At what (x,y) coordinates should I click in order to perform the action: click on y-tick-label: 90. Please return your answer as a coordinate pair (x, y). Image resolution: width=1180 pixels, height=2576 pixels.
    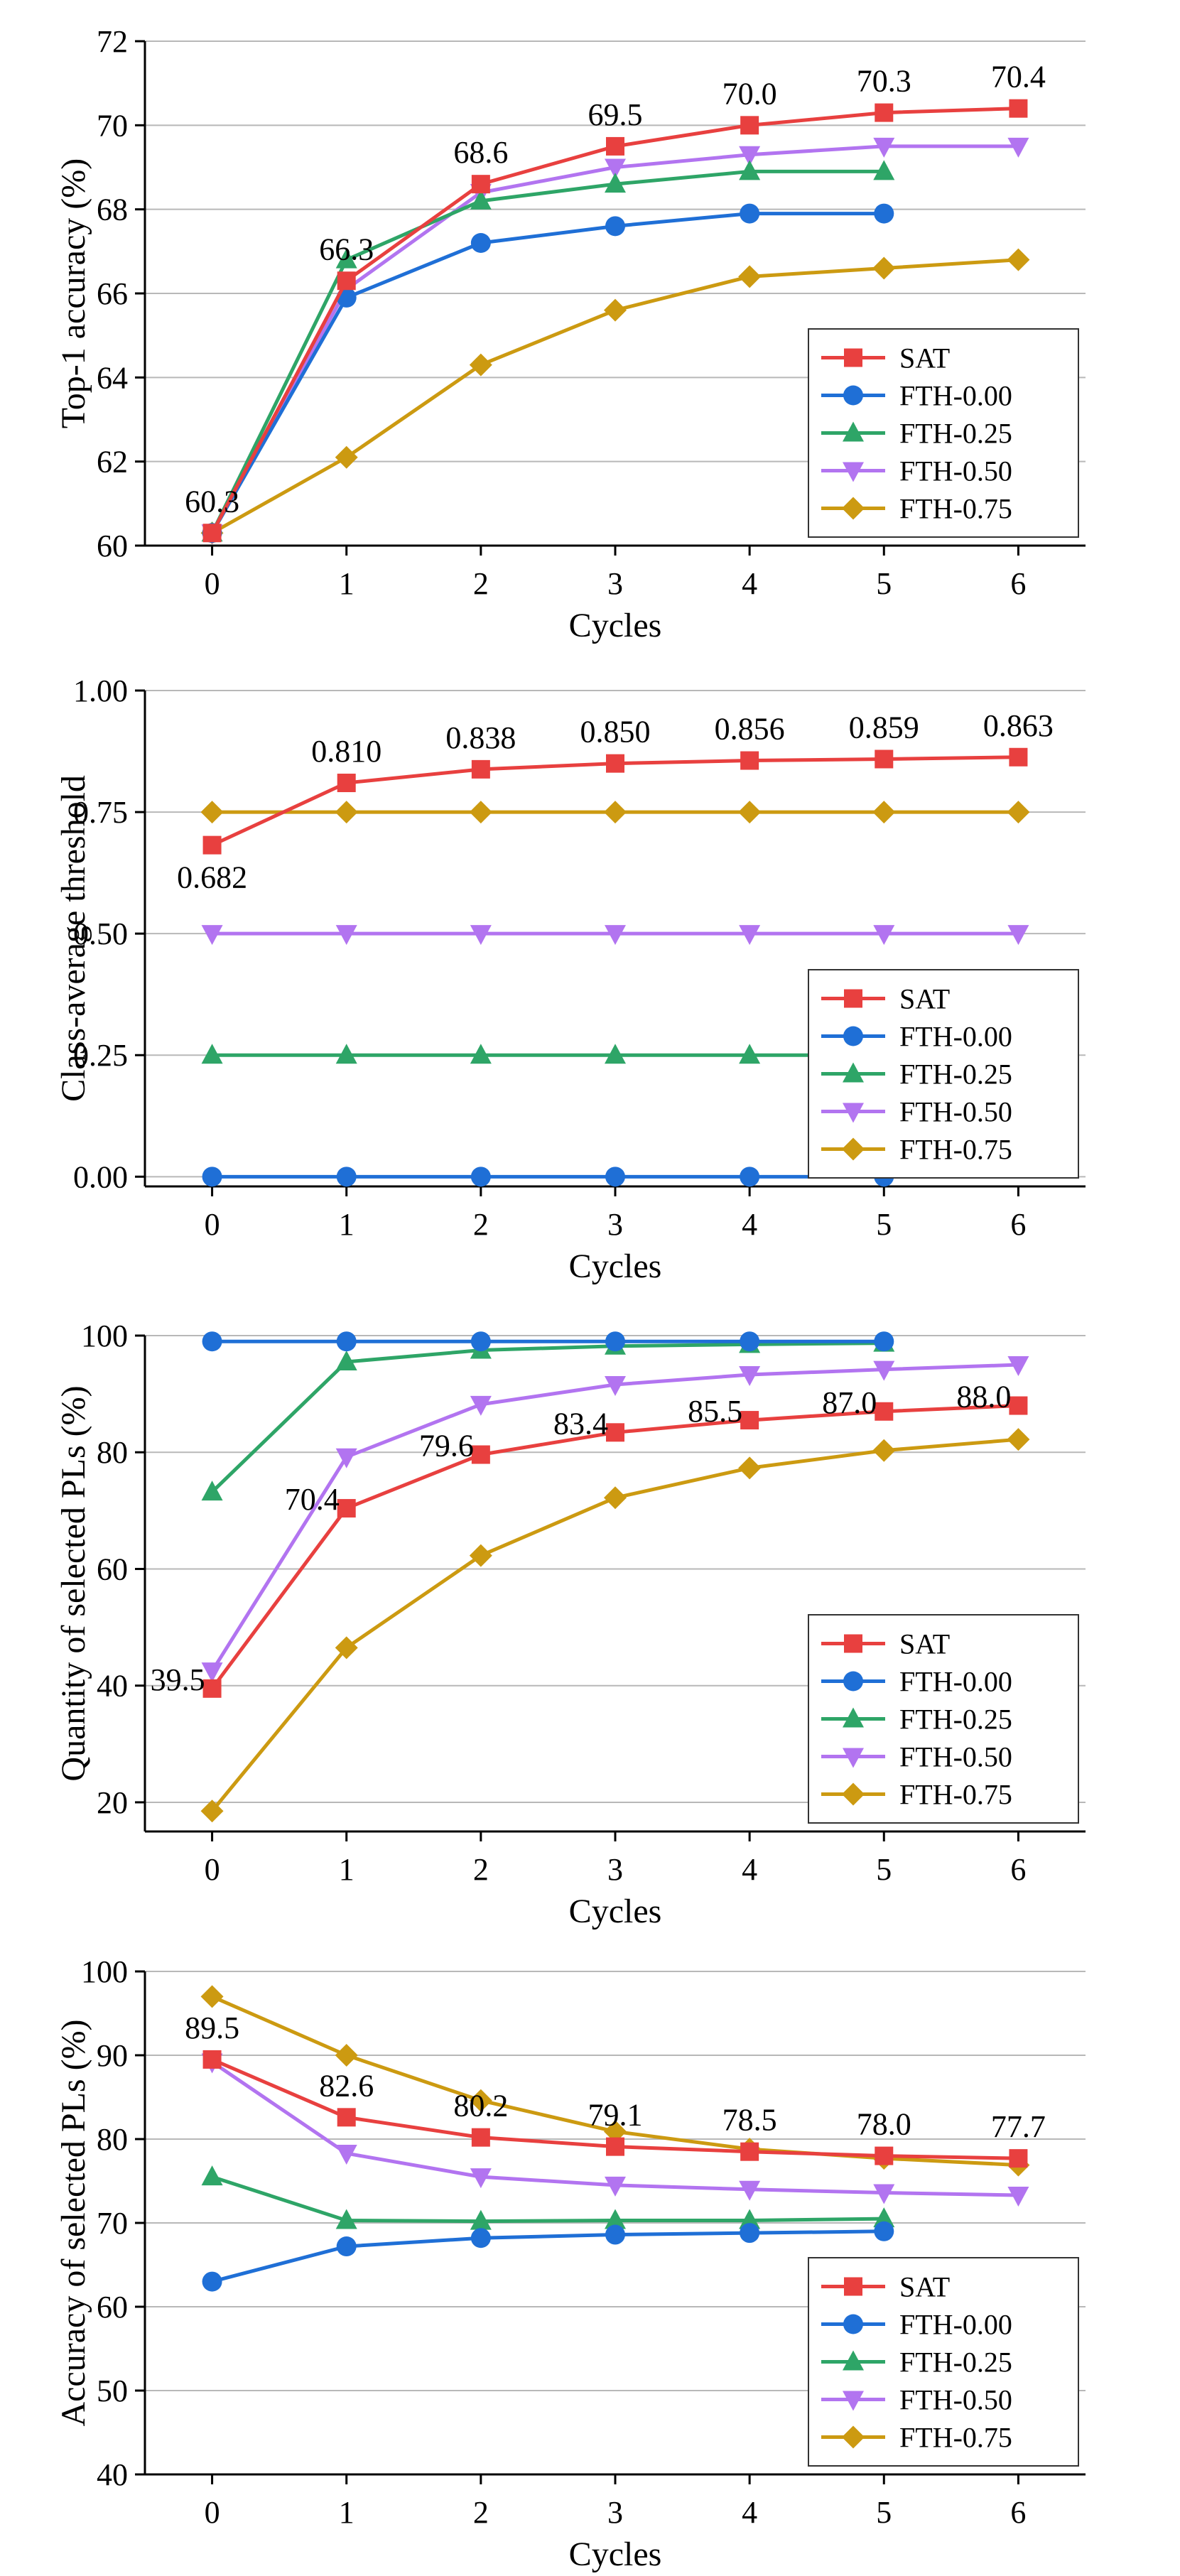
    Looking at the image, I should click on (112, 2055).